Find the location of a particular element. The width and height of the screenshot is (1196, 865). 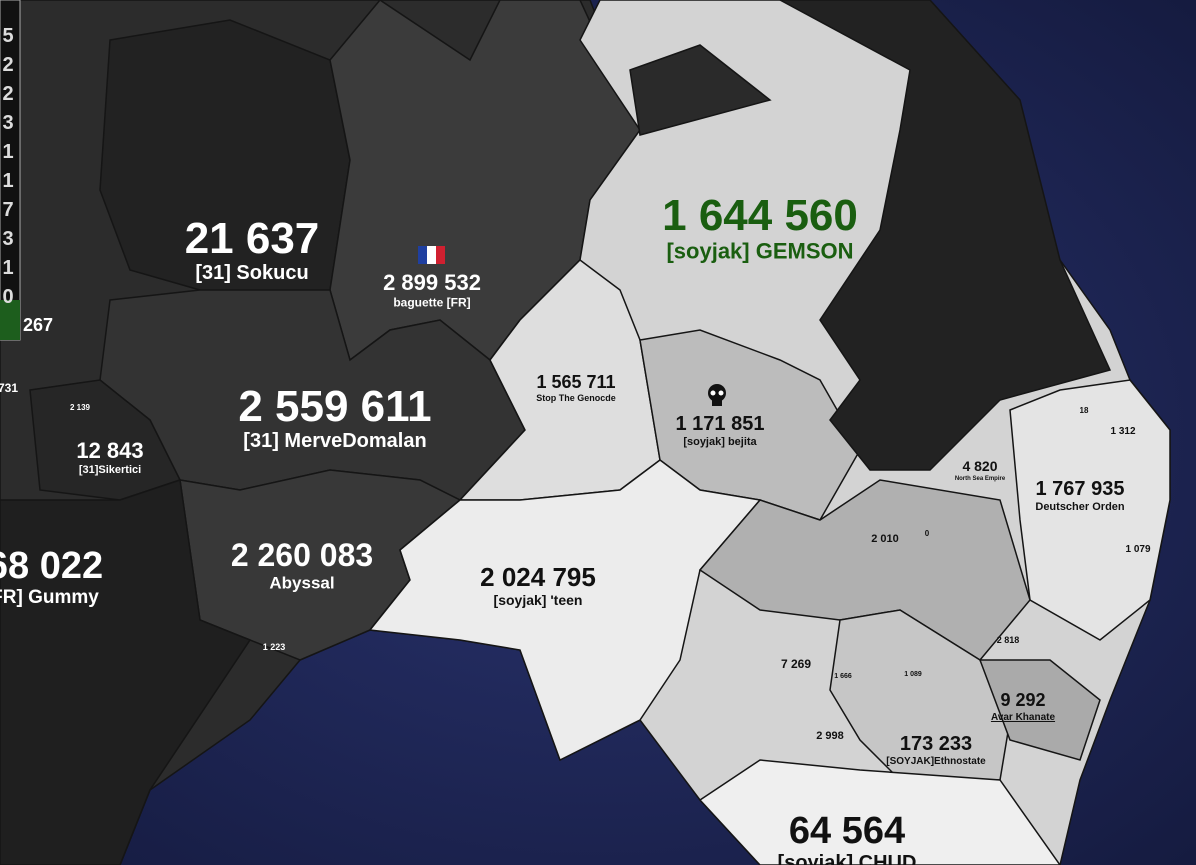

territory-count: 2 899 532 is located at coordinates (432, 282).